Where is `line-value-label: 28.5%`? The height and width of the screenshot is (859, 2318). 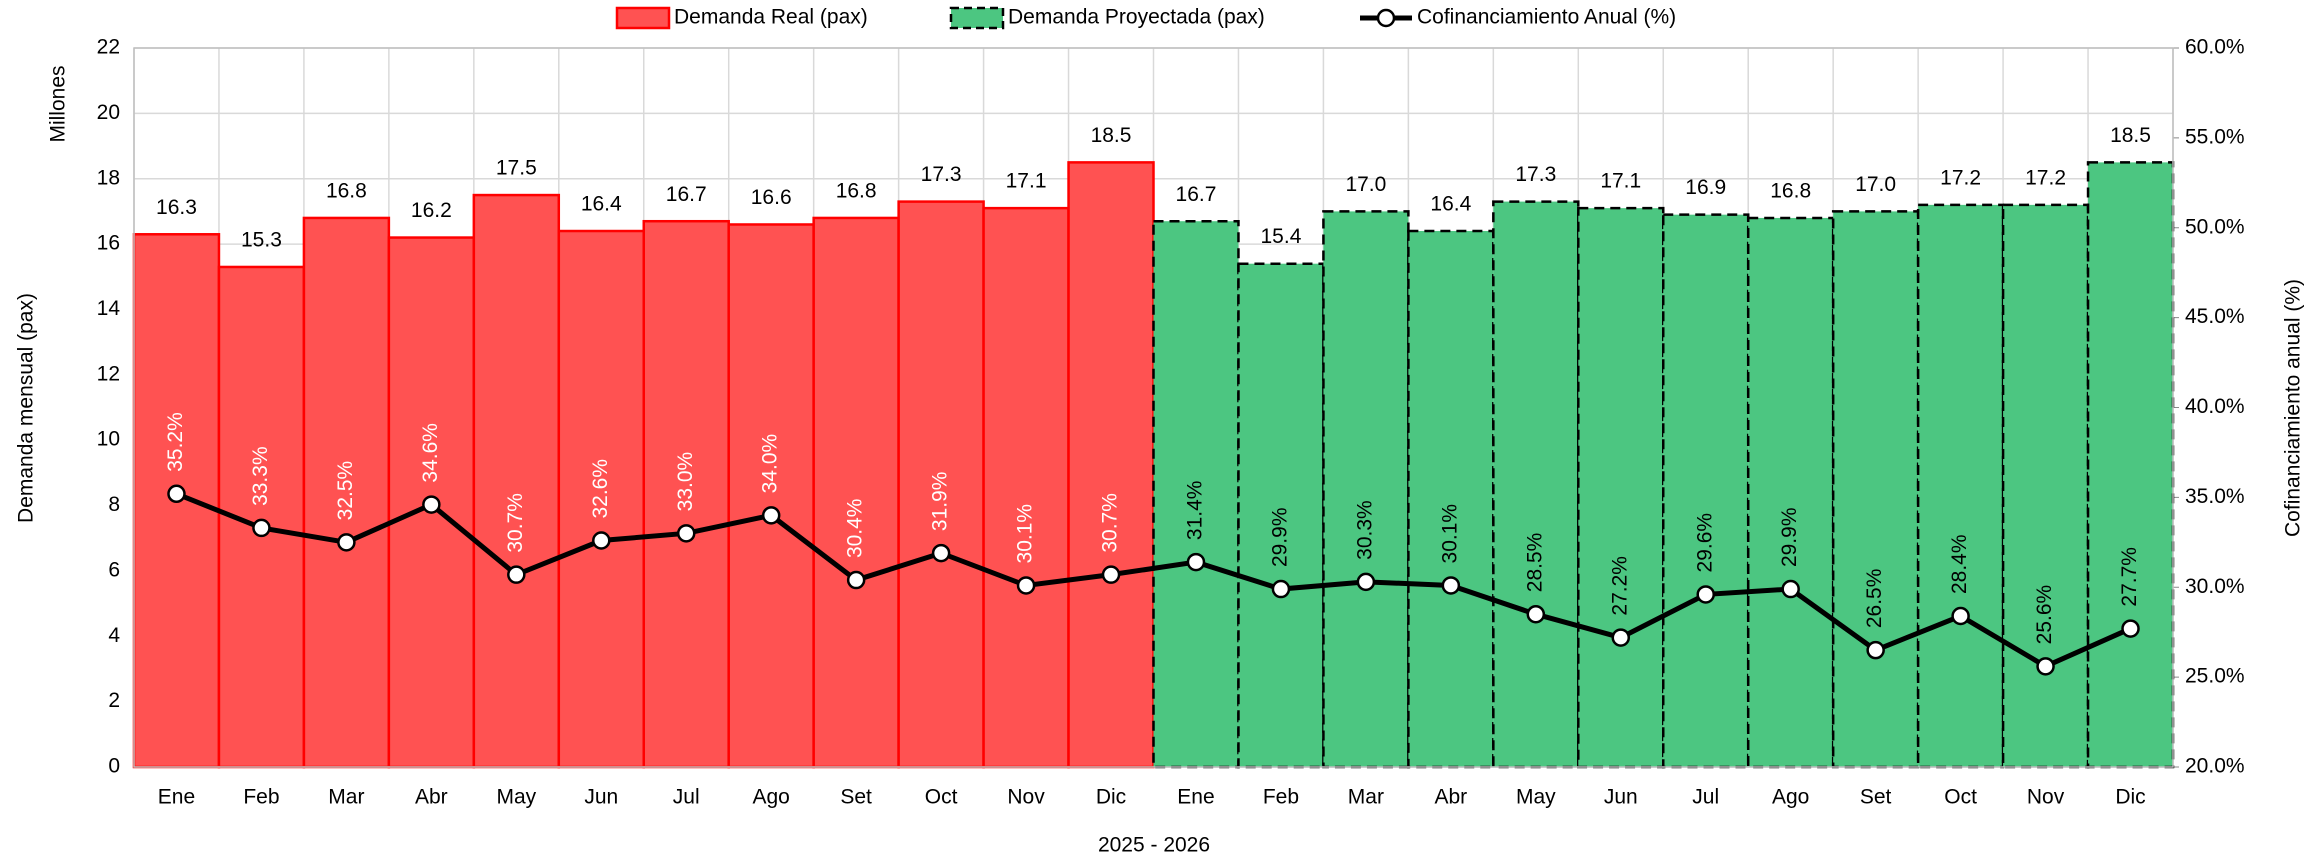 line-value-label: 28.5% is located at coordinates (1534, 563).